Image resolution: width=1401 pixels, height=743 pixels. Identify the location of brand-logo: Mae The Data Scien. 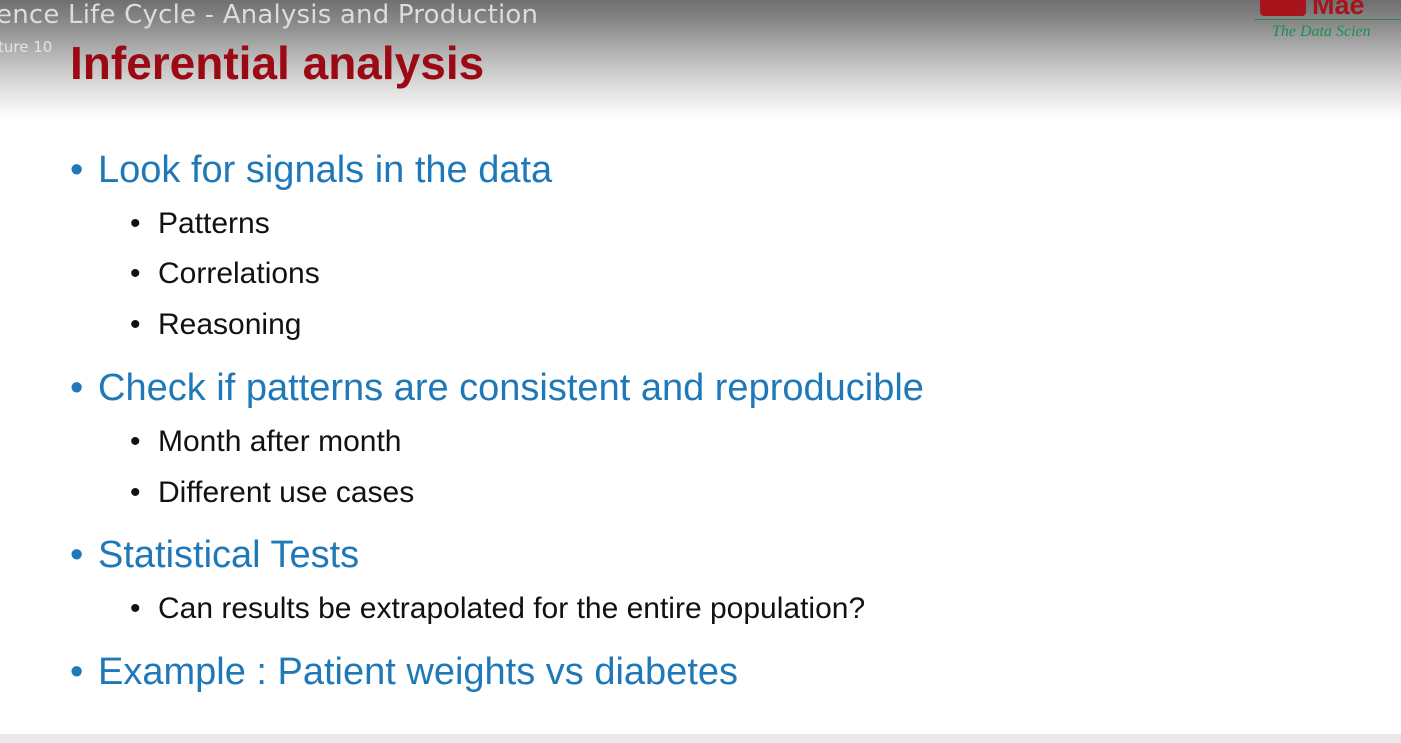
(1327, 24).